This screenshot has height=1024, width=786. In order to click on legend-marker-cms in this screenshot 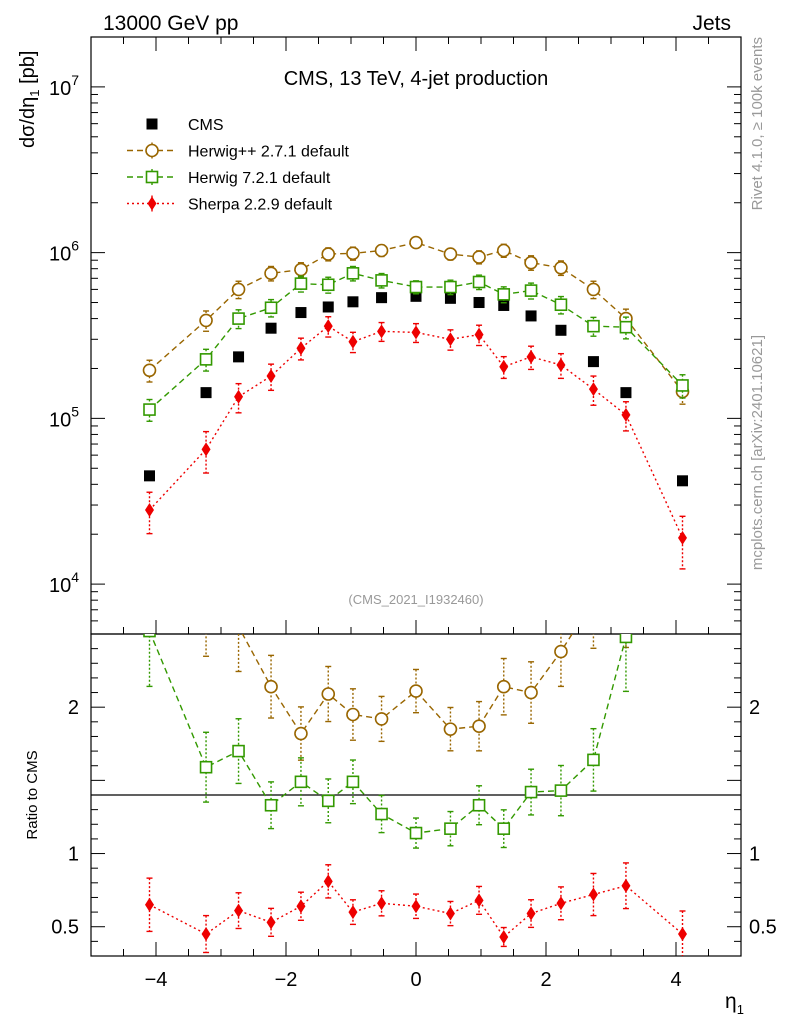, I will do `click(152, 124)`.